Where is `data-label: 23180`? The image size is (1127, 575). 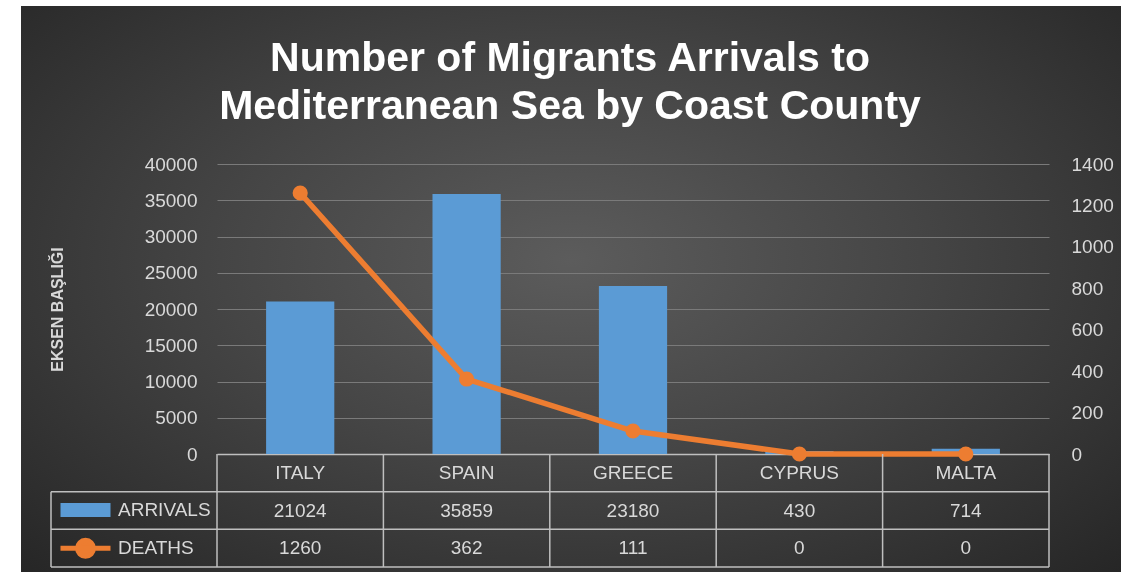
data-label: 23180 is located at coordinates (633, 510).